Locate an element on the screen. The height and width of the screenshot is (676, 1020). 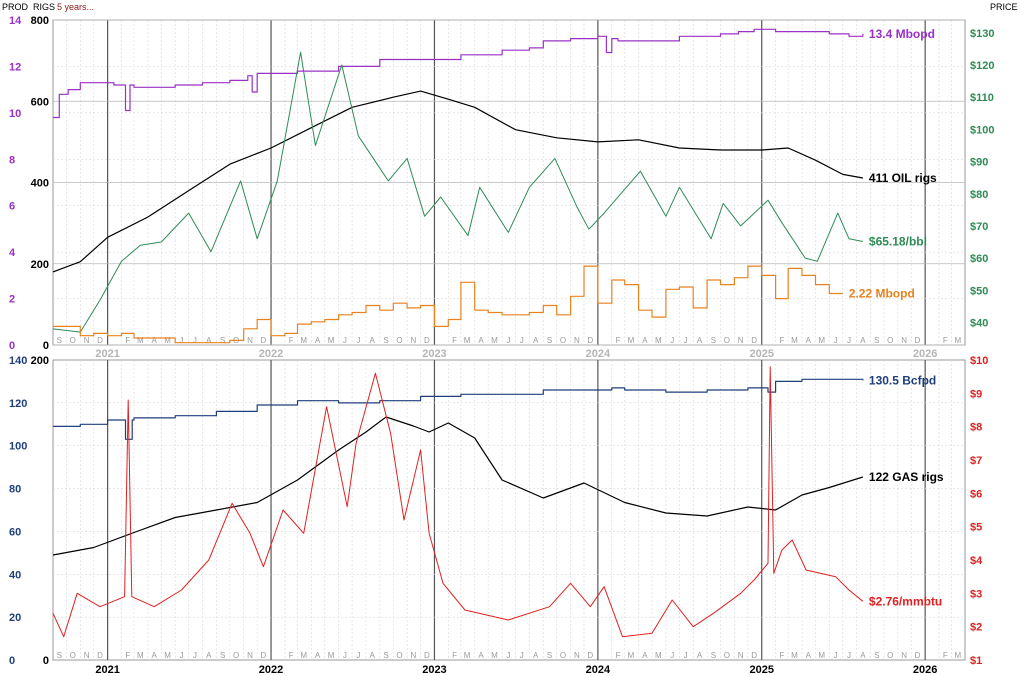
prod-tick-label: 120 is located at coordinates (18, 404).